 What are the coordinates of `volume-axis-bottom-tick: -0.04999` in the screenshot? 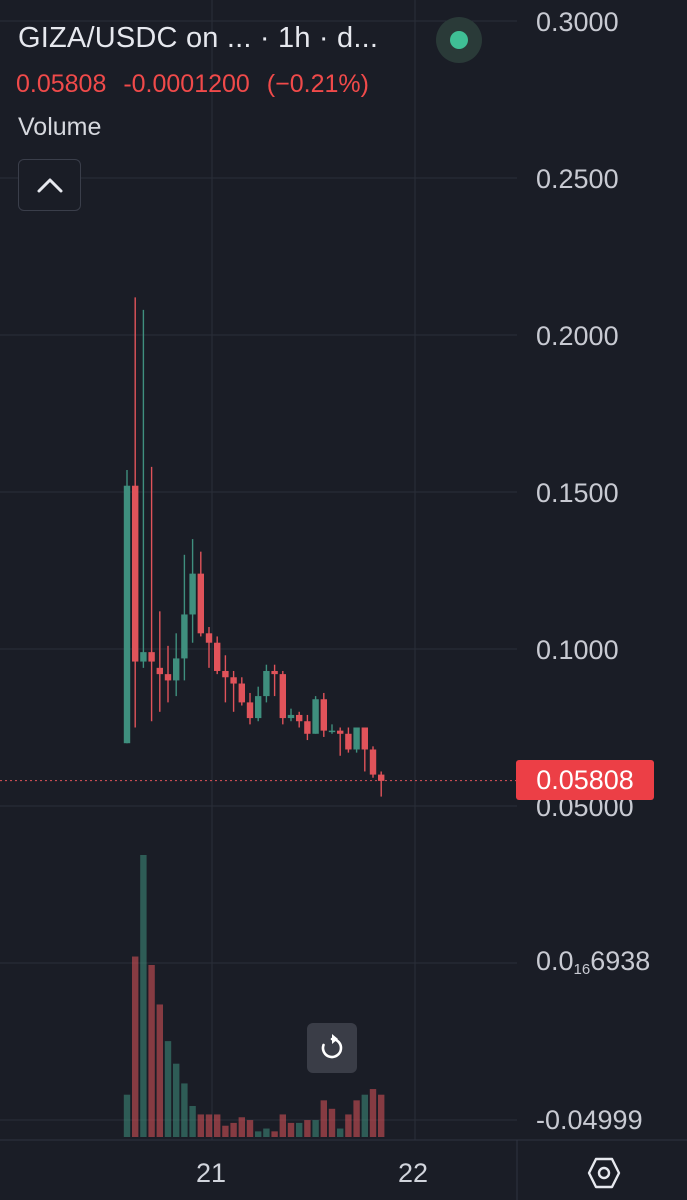 It's located at (589, 1120).